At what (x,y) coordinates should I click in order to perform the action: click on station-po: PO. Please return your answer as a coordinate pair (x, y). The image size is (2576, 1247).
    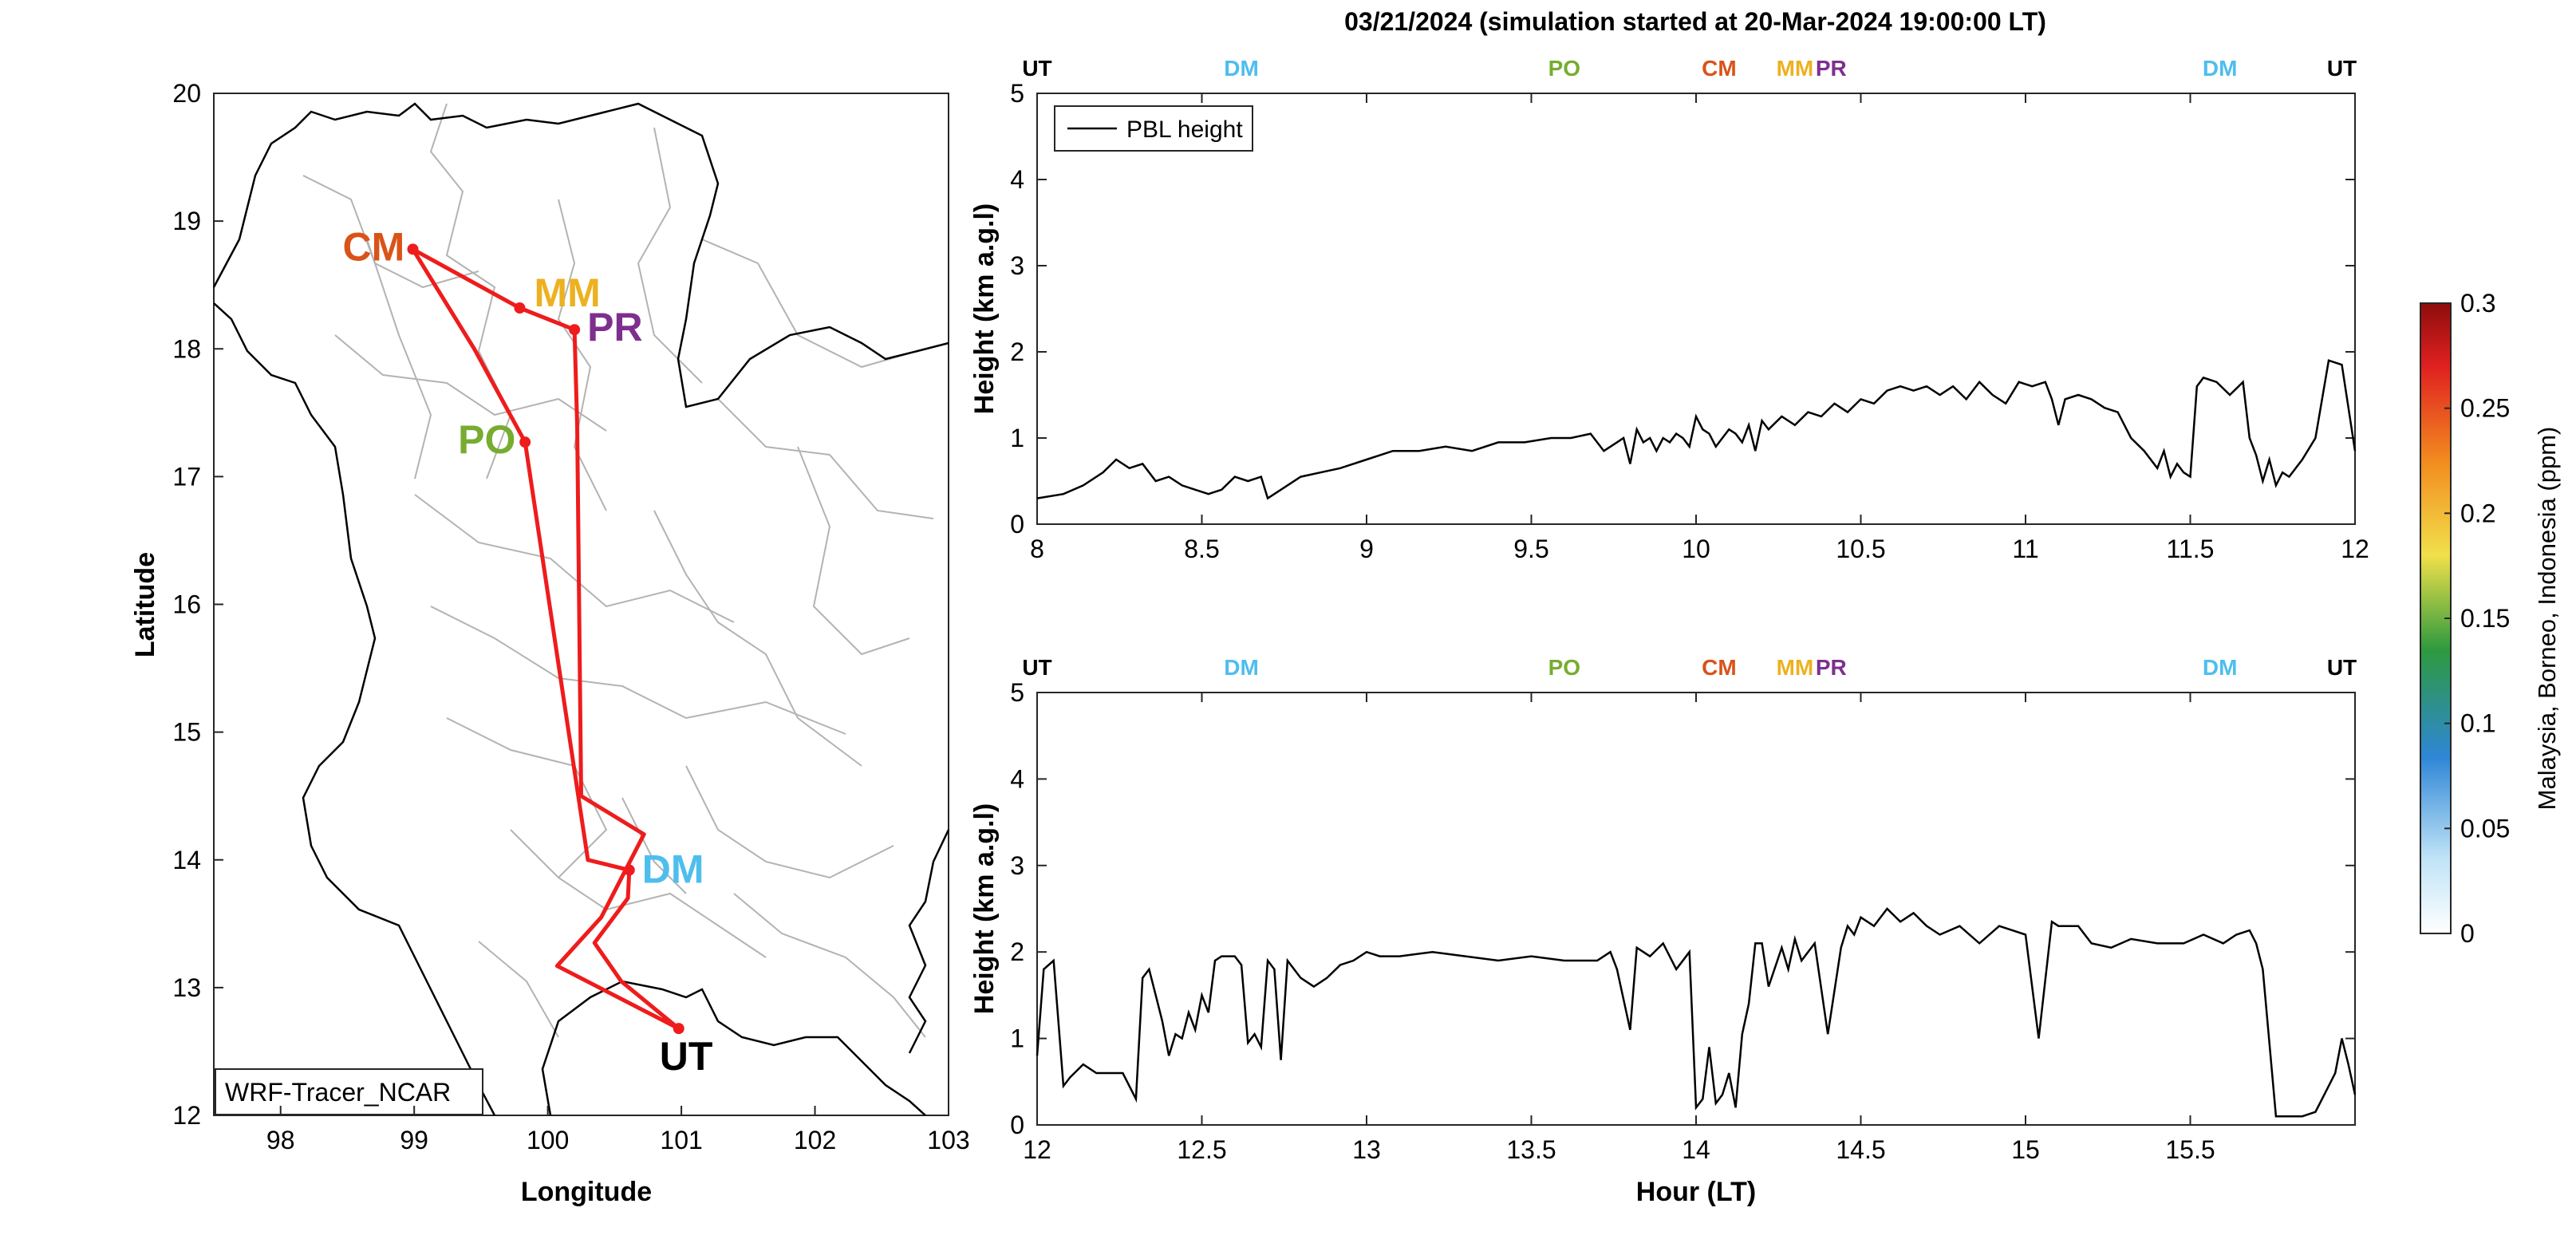
    Looking at the image, I should click on (494, 439).